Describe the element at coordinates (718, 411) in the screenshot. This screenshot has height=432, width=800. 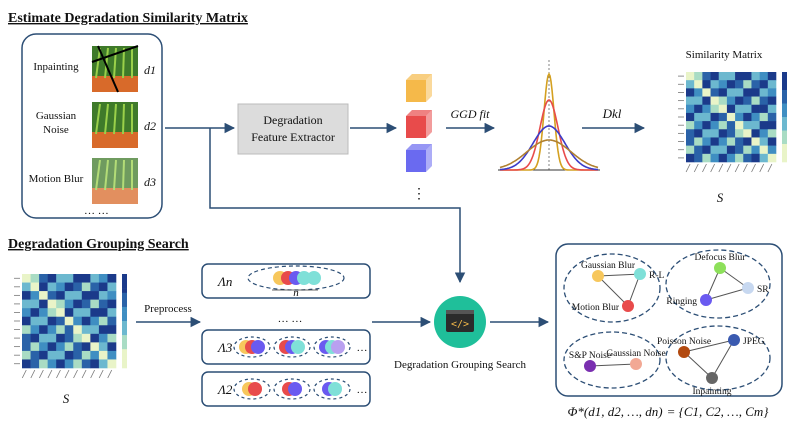
I see `formula-rhs: = {C1, C2, …, Cm}` at that location.